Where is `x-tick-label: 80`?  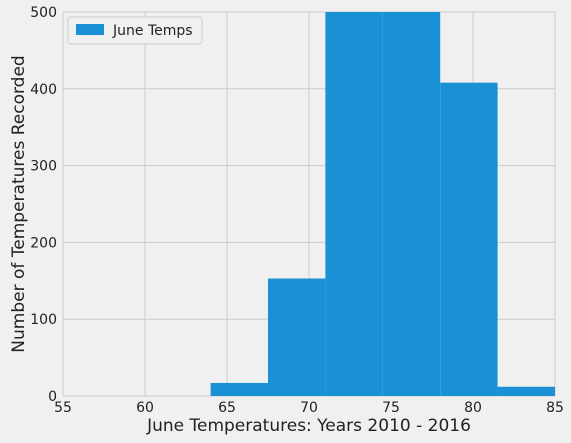 x-tick-label: 80 is located at coordinates (473, 408).